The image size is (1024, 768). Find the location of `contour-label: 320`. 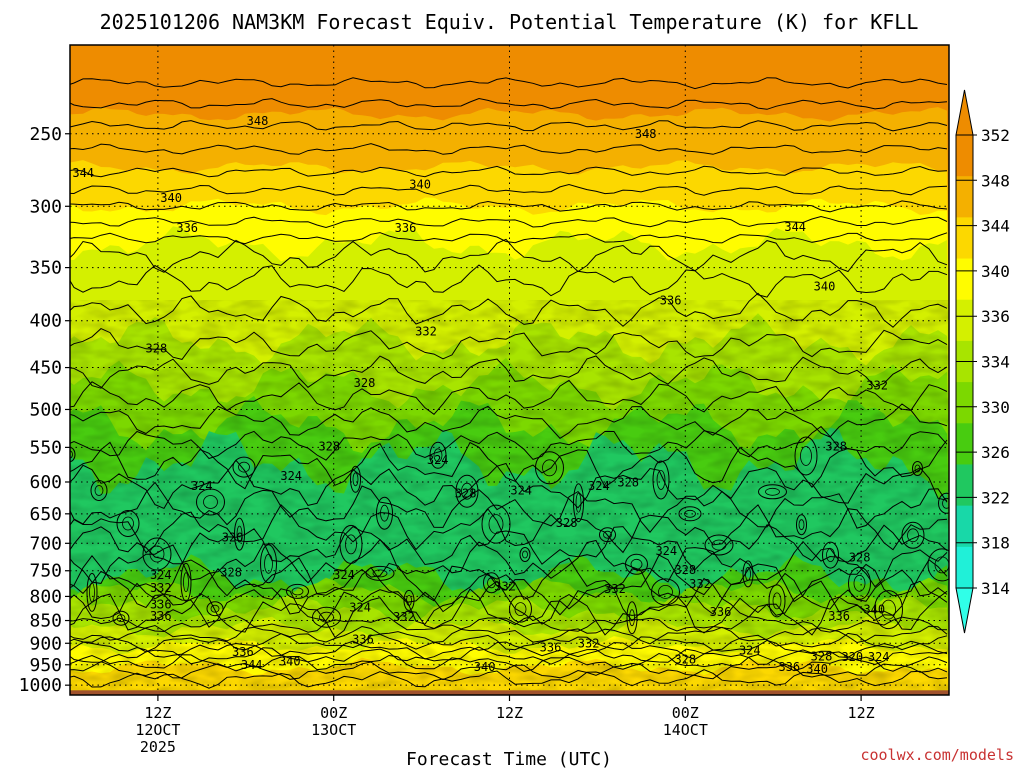

contour-label: 320 is located at coordinates (233, 538).